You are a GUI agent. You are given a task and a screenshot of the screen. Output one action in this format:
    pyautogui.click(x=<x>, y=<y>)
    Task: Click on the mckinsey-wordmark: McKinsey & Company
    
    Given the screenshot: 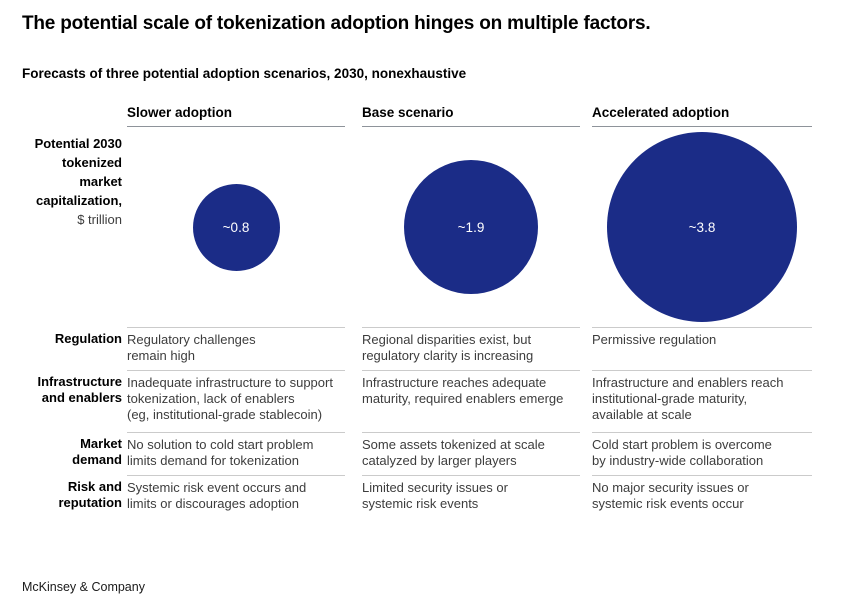 What is the action you would take?
    pyautogui.click(x=83, y=587)
    